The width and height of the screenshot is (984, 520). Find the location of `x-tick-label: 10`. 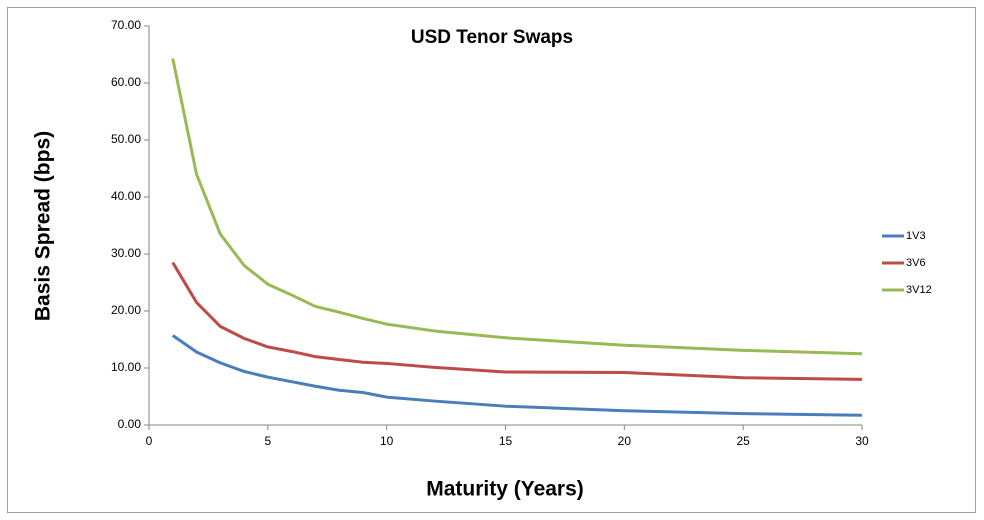

x-tick-label: 10 is located at coordinates (387, 441).